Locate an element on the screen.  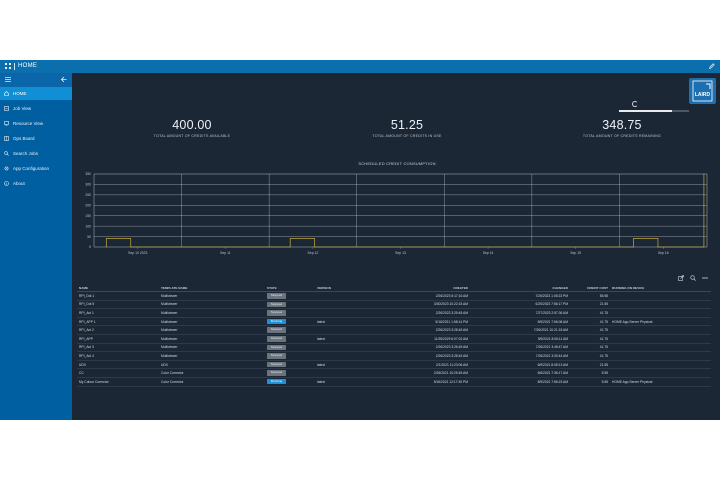
sidebar-item-label: App Configuration is located at coordinates (31, 168).